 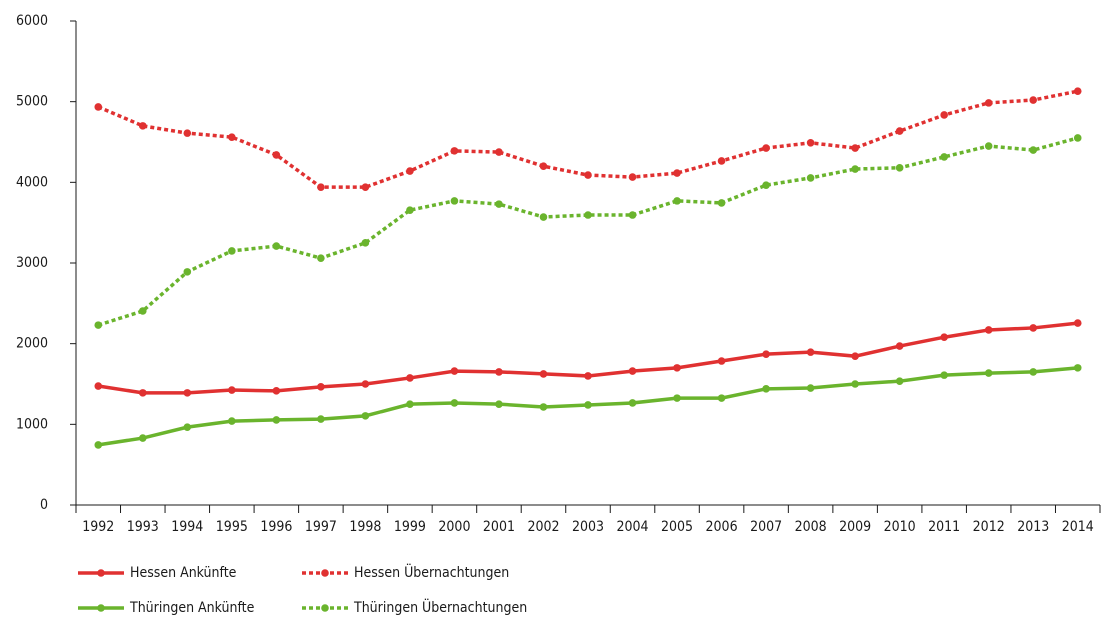 What do you see at coordinates (32, 263) in the screenshot?
I see `y-tick-label: 3000` at bounding box center [32, 263].